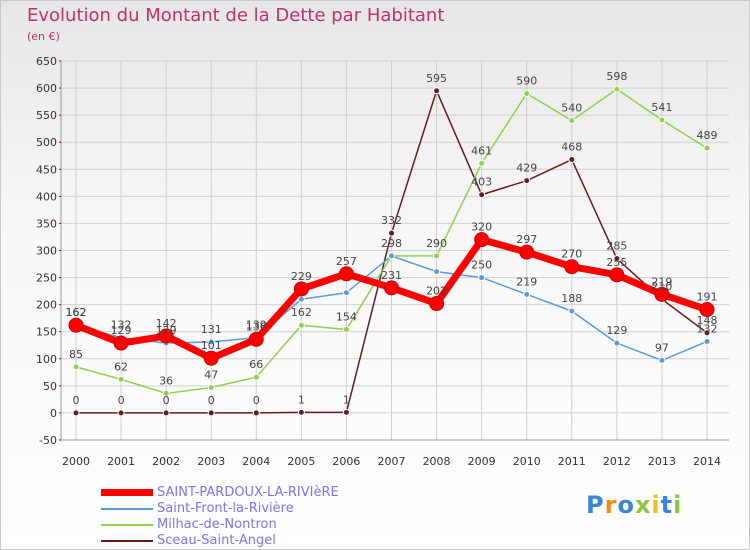 Image resolution: width=750 pixels, height=550 pixels. I want to click on data-label: 154, so click(346, 317).